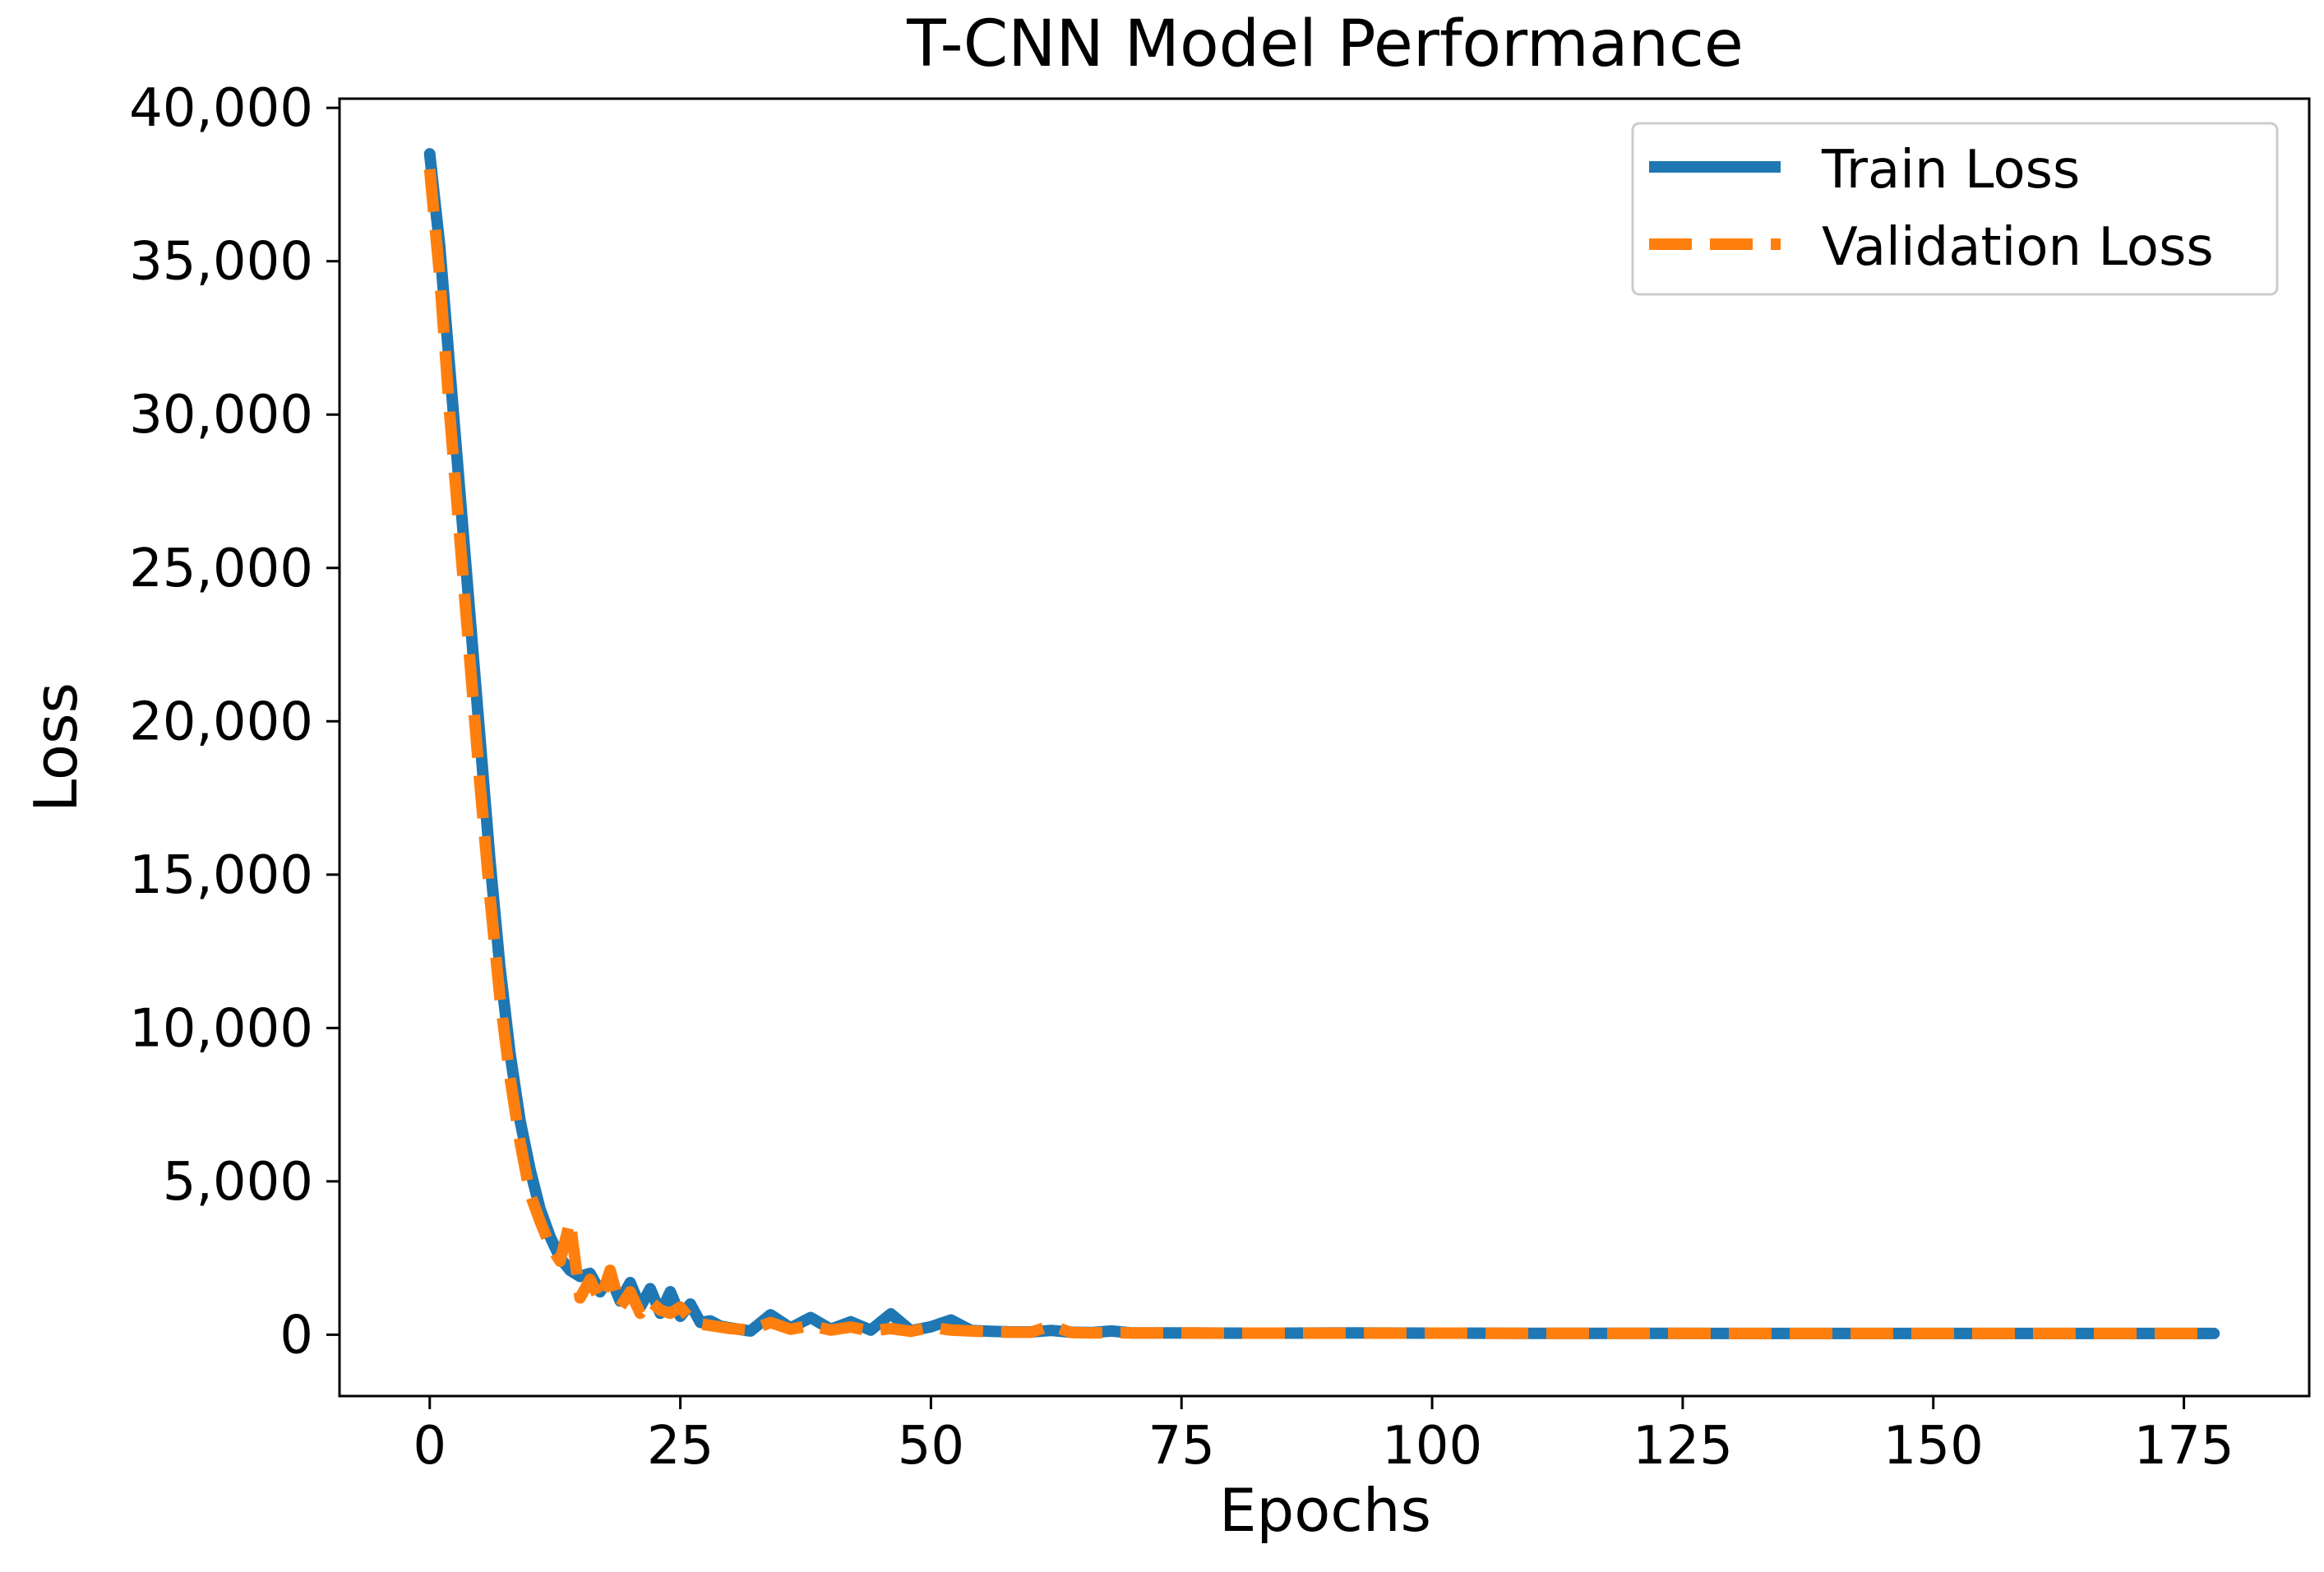 The width and height of the screenshot is (2324, 1572). Describe the element at coordinates (55, 747) in the screenshot. I see `y-axis-label: Loss` at that location.